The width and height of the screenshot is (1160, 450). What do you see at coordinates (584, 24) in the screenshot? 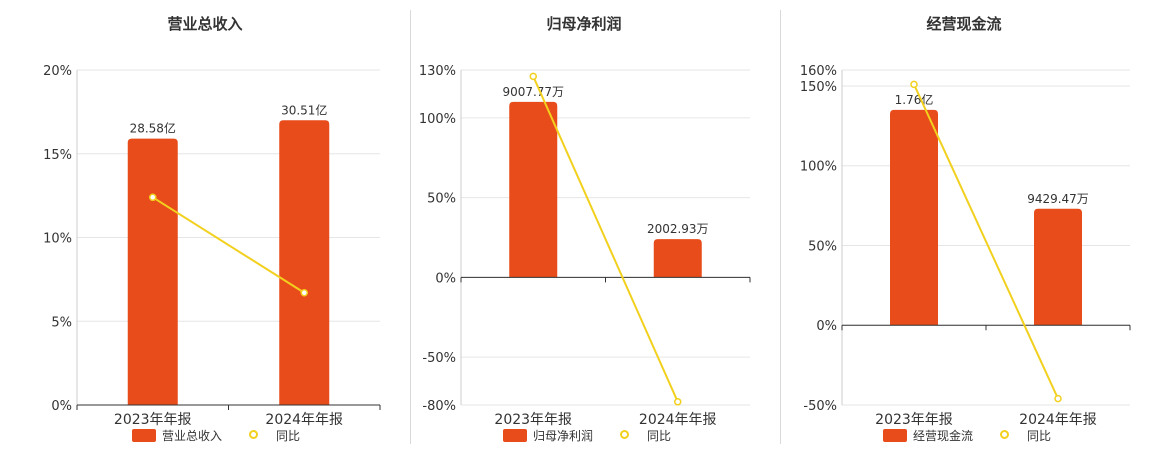
I see `chart-title: 归母净利润` at bounding box center [584, 24].